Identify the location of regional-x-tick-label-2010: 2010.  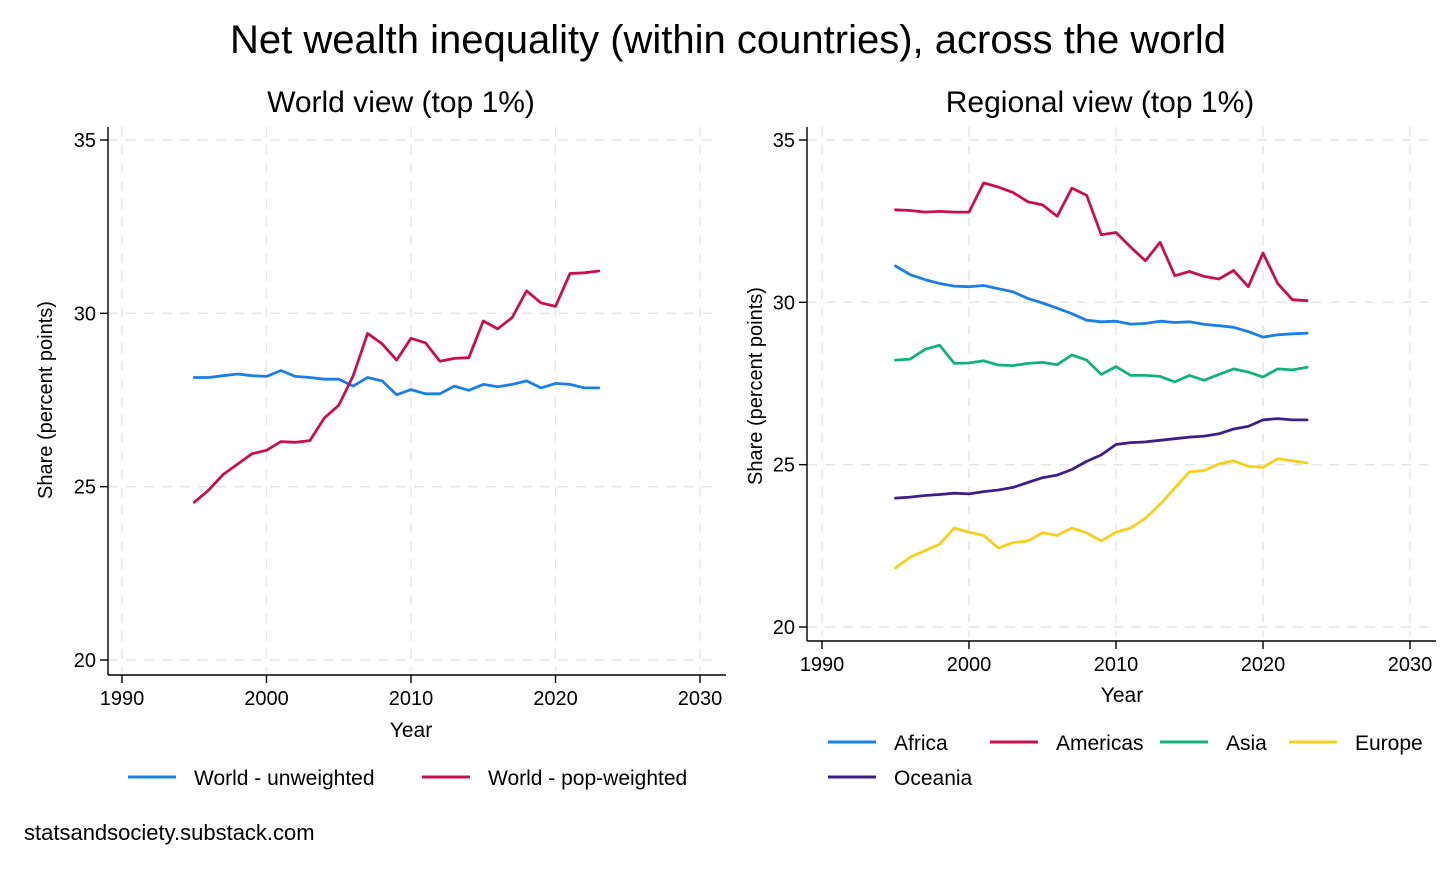
(1116, 665).